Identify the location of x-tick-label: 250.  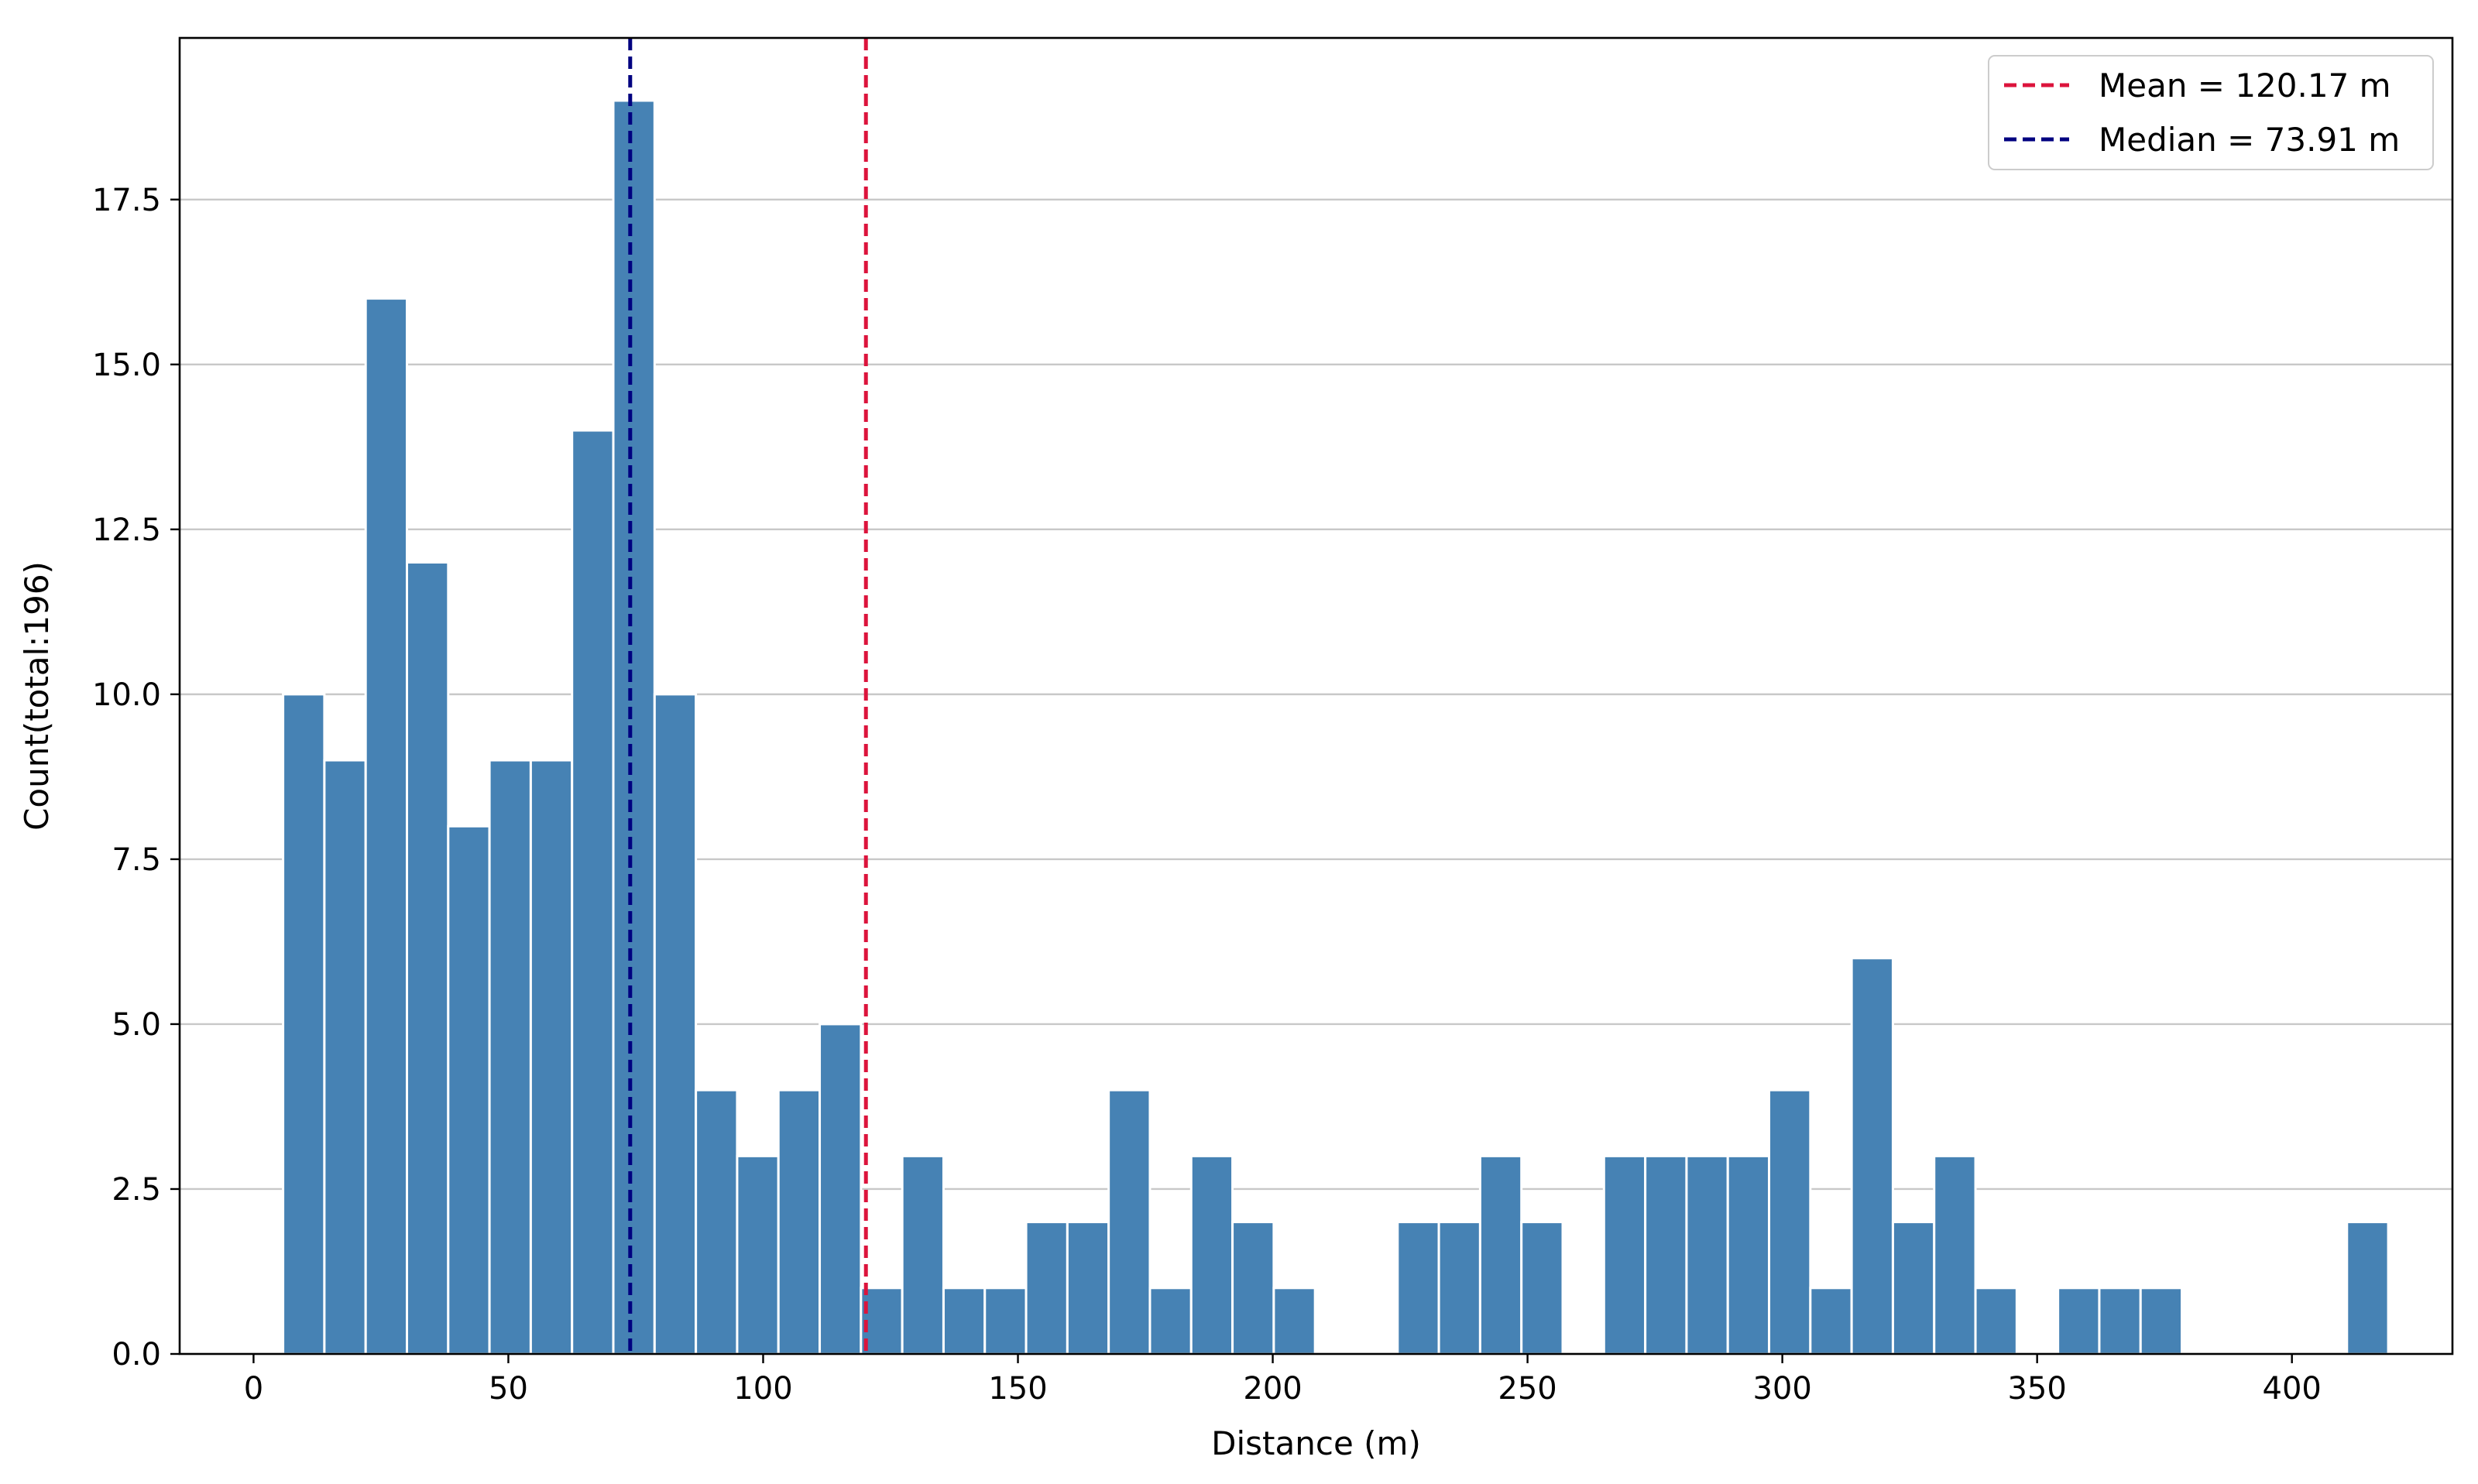
(1527, 1389).